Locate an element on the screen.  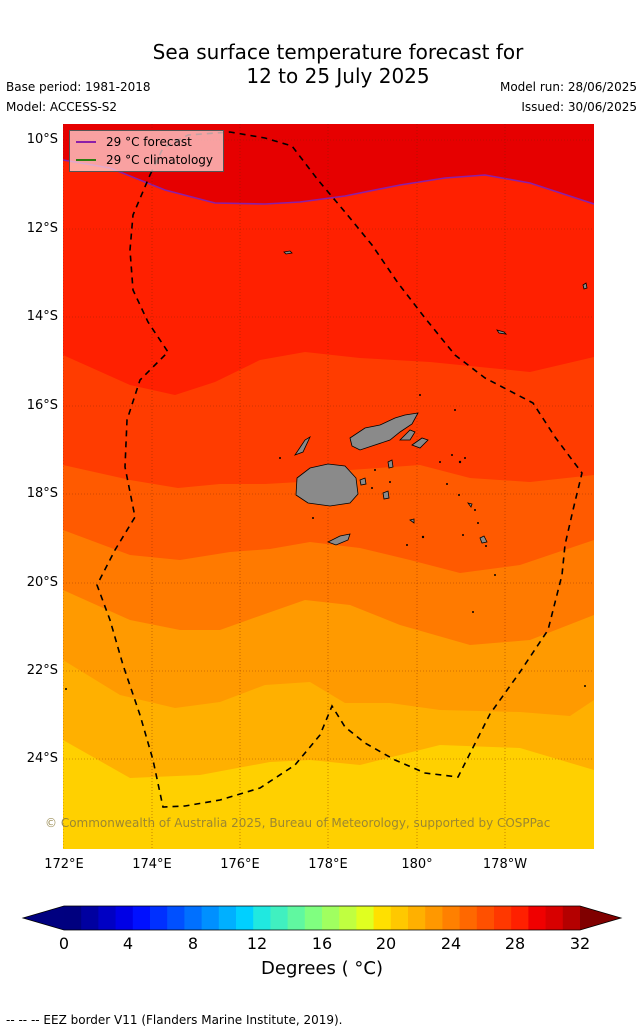
legend-forecast-swatch is located at coordinates (86, 142).